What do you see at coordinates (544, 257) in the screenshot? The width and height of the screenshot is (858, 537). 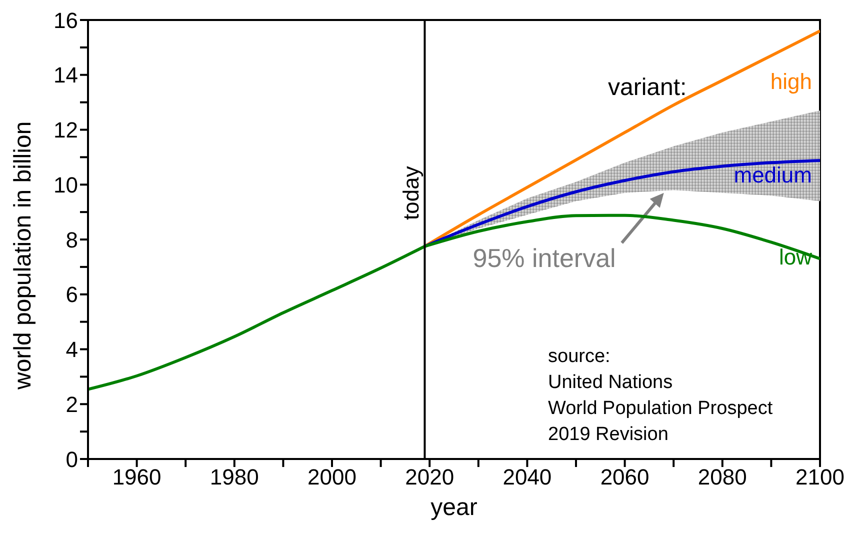 I see `annotation: 95% interval` at bounding box center [544, 257].